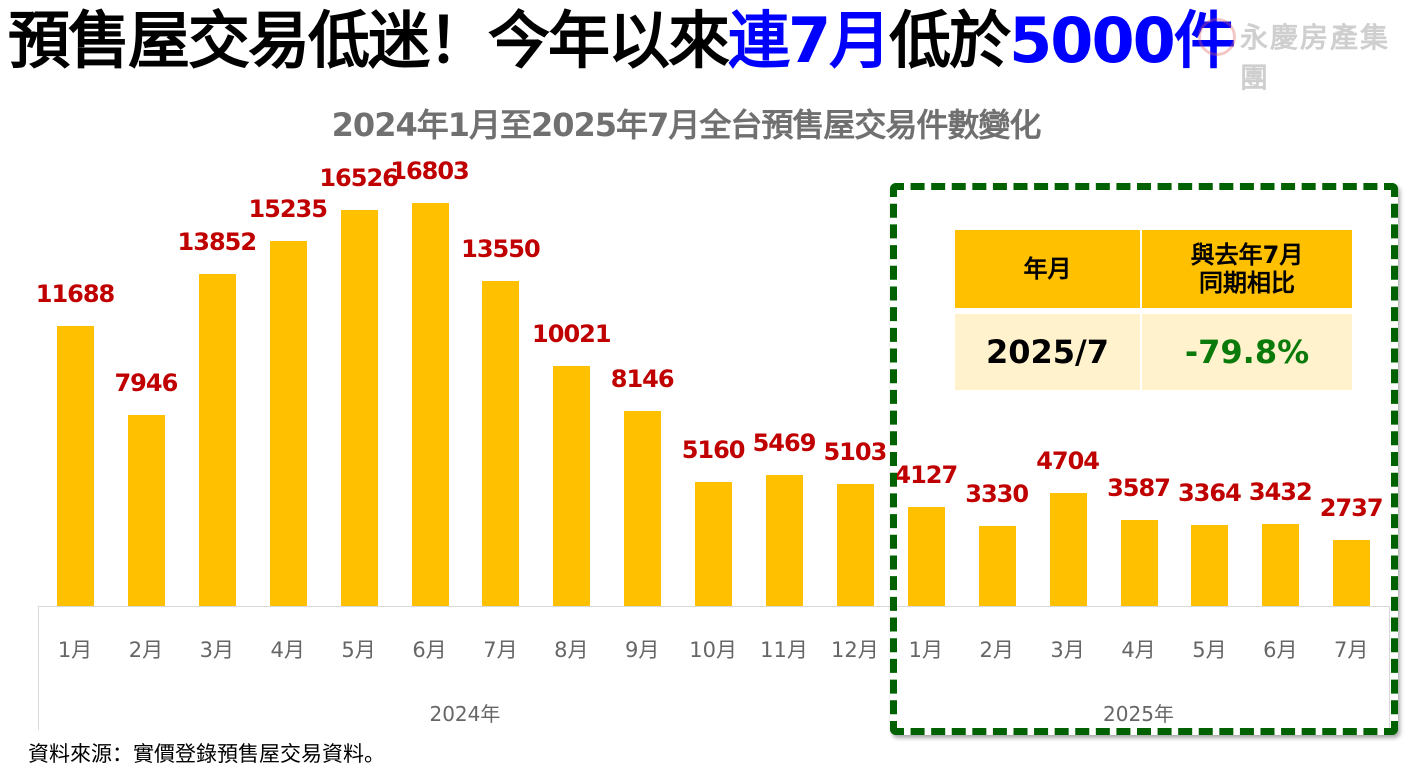 The height and width of the screenshot is (768, 1414). What do you see at coordinates (1047, 269) in the screenshot?
I see `table-header-month: 年月` at bounding box center [1047, 269].